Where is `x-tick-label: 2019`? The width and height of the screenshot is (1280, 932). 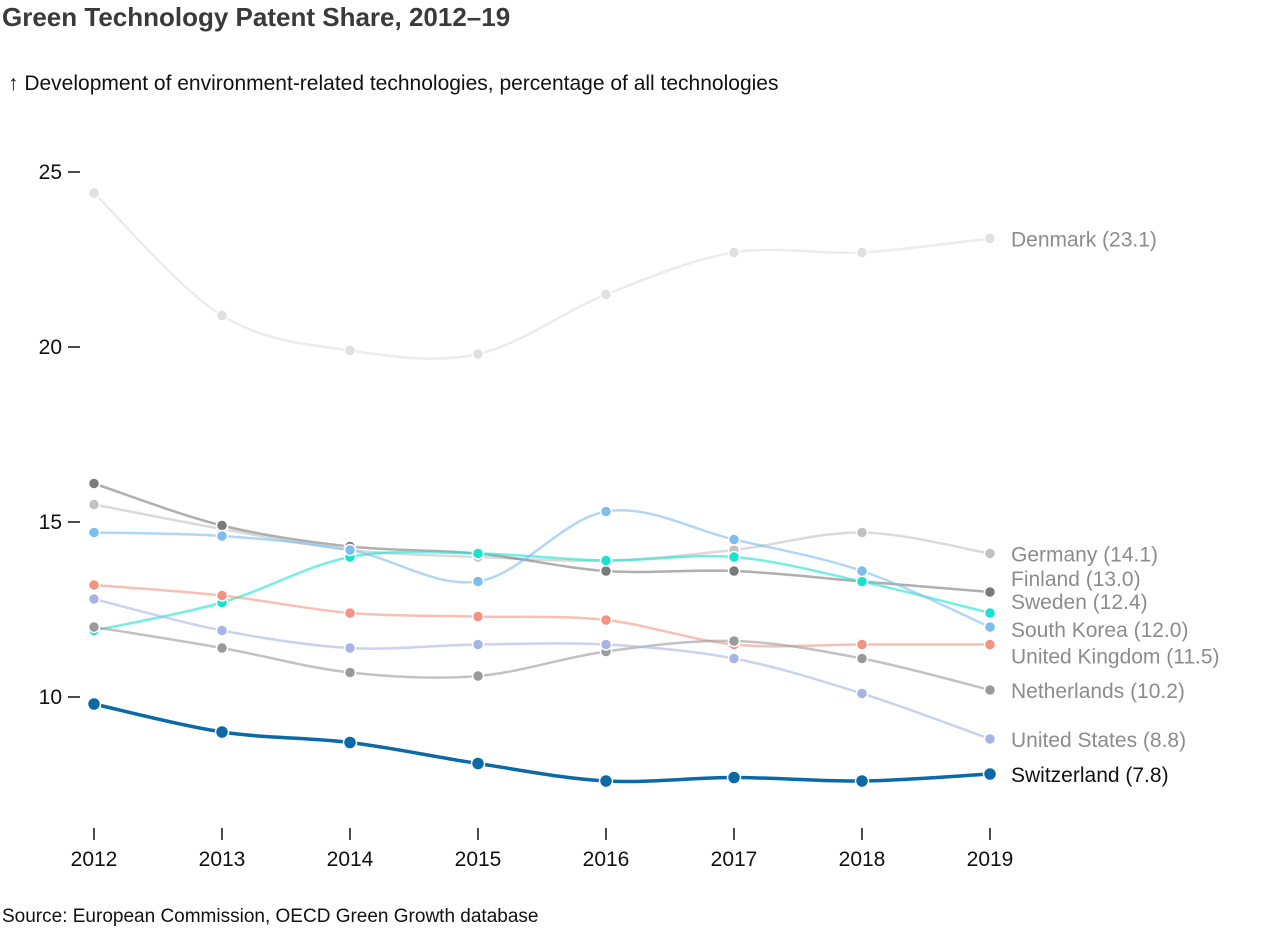 x-tick-label: 2019 is located at coordinates (990, 859).